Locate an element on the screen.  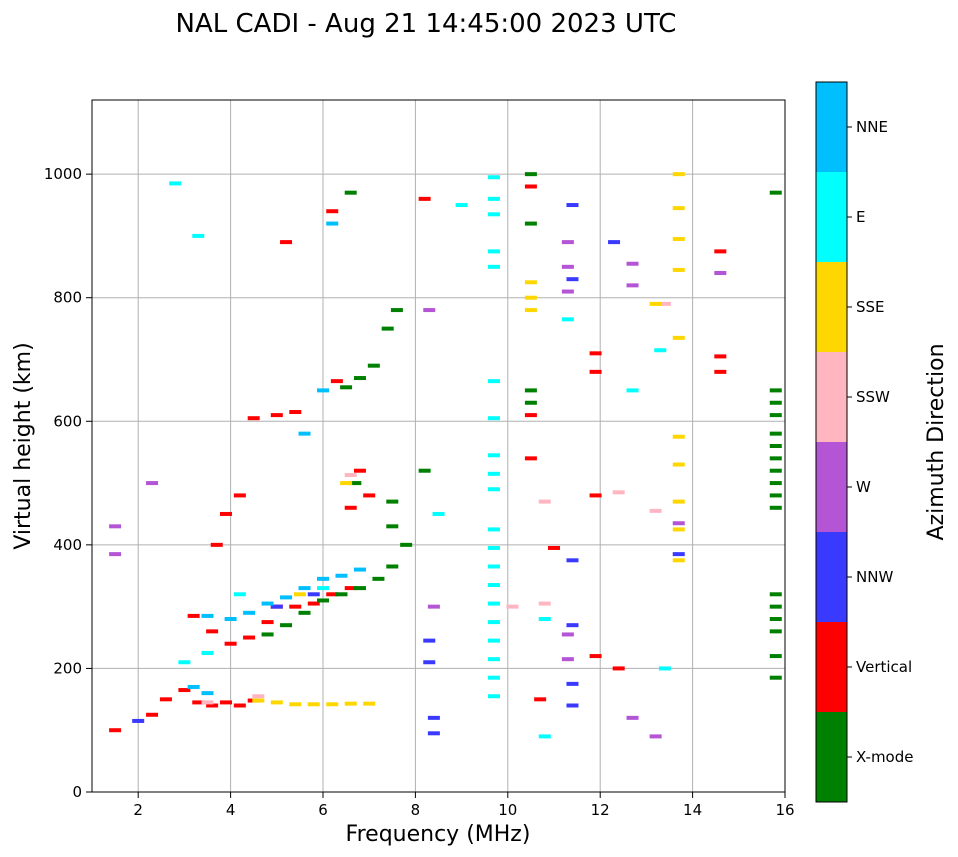
colorbar-tick-label: E is located at coordinates (860, 217).